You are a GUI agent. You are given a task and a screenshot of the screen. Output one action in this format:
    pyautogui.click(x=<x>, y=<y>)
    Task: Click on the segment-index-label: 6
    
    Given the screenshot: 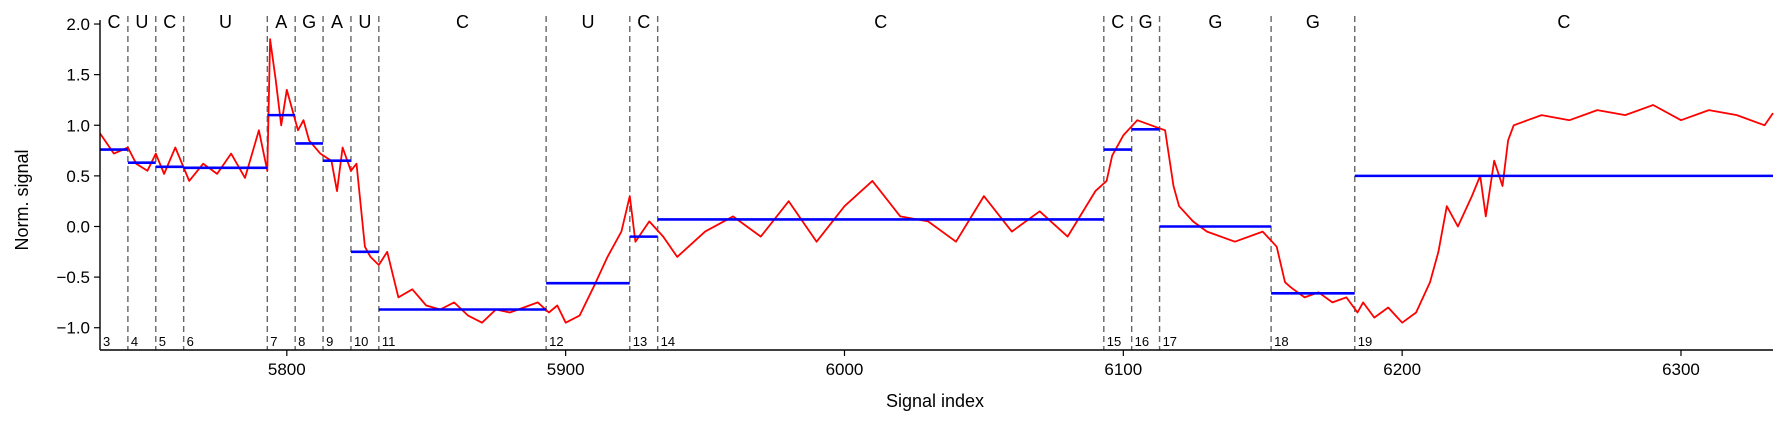 What is the action you would take?
    pyautogui.click(x=190, y=341)
    